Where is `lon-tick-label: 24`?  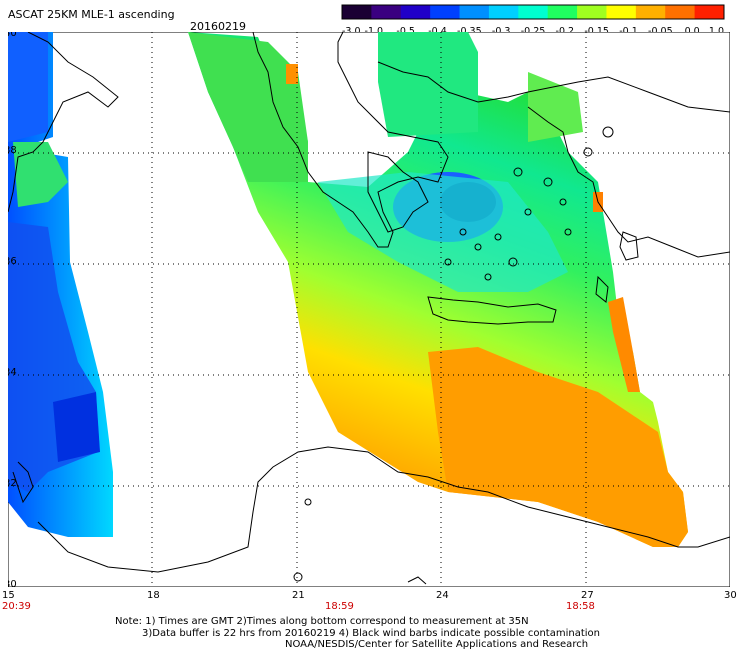 lon-tick-label: 24 is located at coordinates (442, 595).